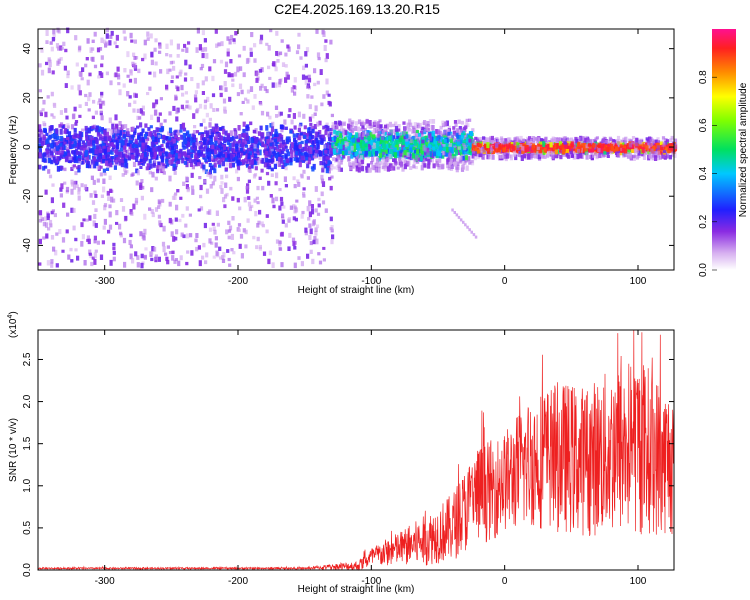  Describe the element at coordinates (115, 167) in the screenshot. I see `heatmap-cell-2075` at that location.